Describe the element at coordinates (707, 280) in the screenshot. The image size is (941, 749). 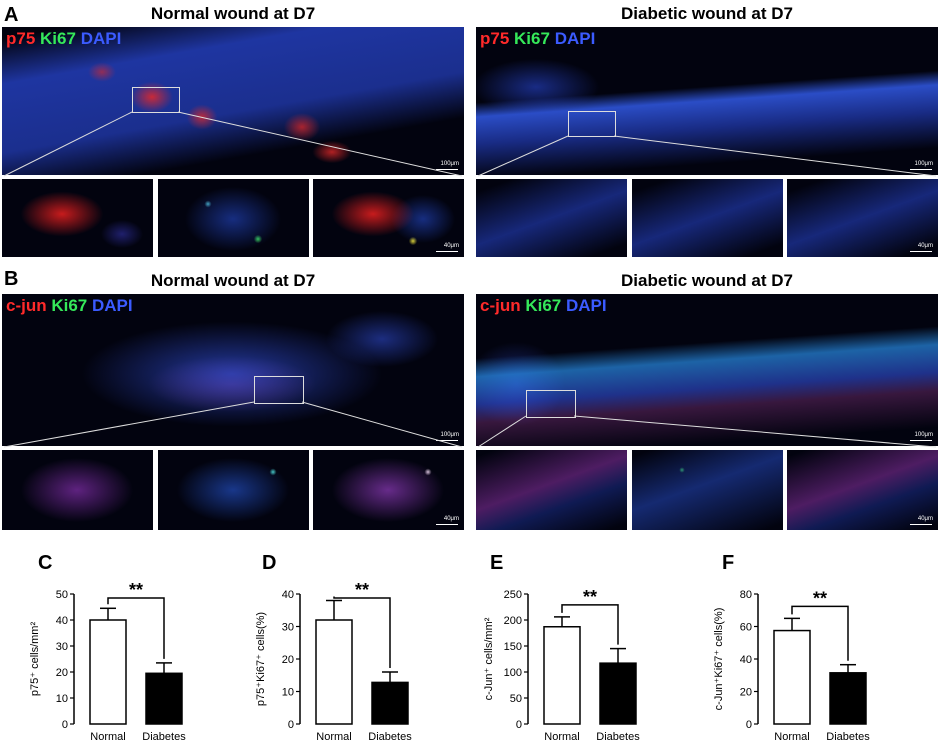
I see `title-diabetic-b: Diabetic wound at D7` at that location.